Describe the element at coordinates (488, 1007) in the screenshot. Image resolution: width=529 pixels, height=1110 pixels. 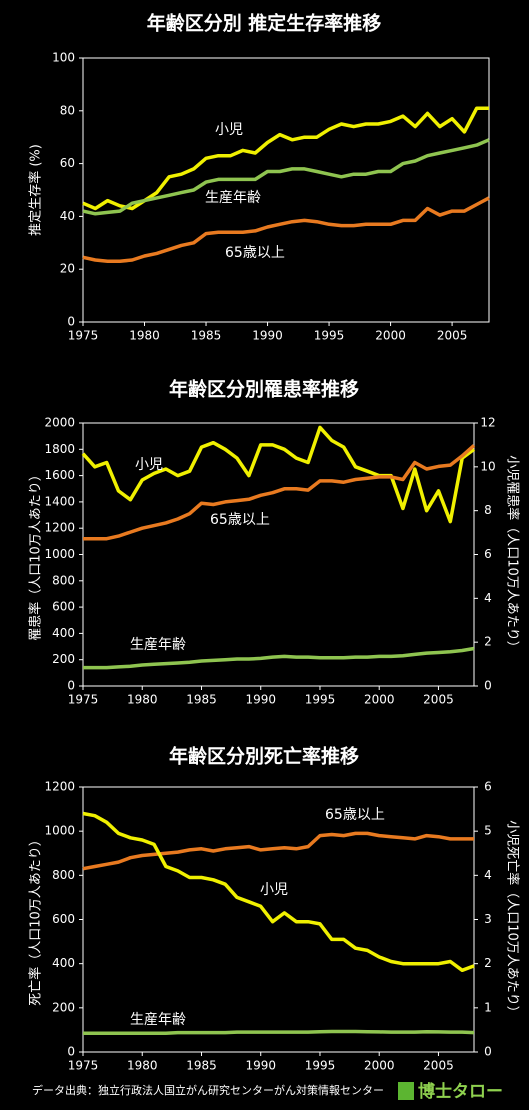
I see `y2-tick-label: 1` at that location.